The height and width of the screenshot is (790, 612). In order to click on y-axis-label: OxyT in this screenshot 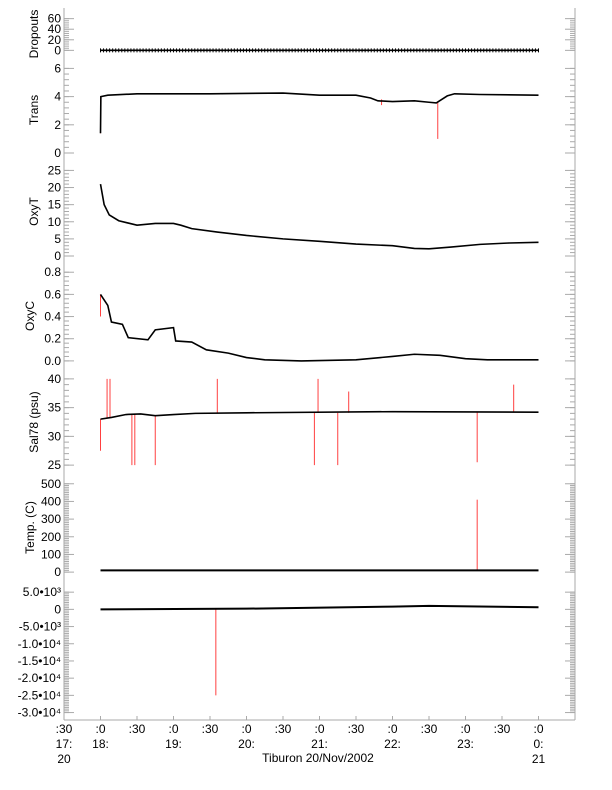, I will do `click(34, 211)`.